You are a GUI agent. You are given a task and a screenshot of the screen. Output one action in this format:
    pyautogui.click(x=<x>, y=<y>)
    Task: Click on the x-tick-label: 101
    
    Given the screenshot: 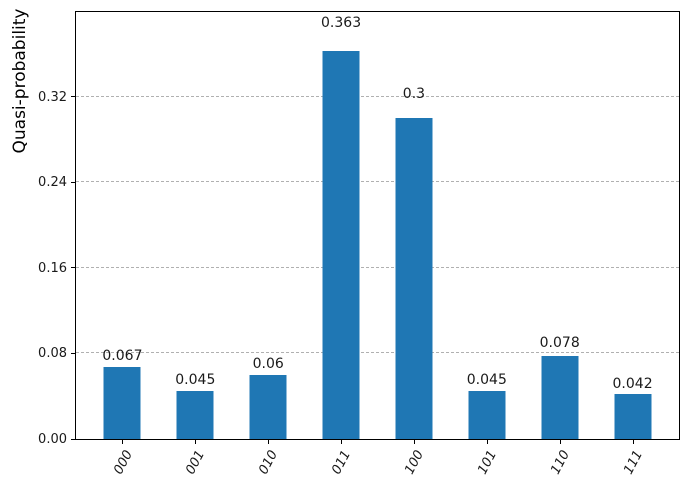 What is the action you would take?
    pyautogui.click(x=488, y=462)
    